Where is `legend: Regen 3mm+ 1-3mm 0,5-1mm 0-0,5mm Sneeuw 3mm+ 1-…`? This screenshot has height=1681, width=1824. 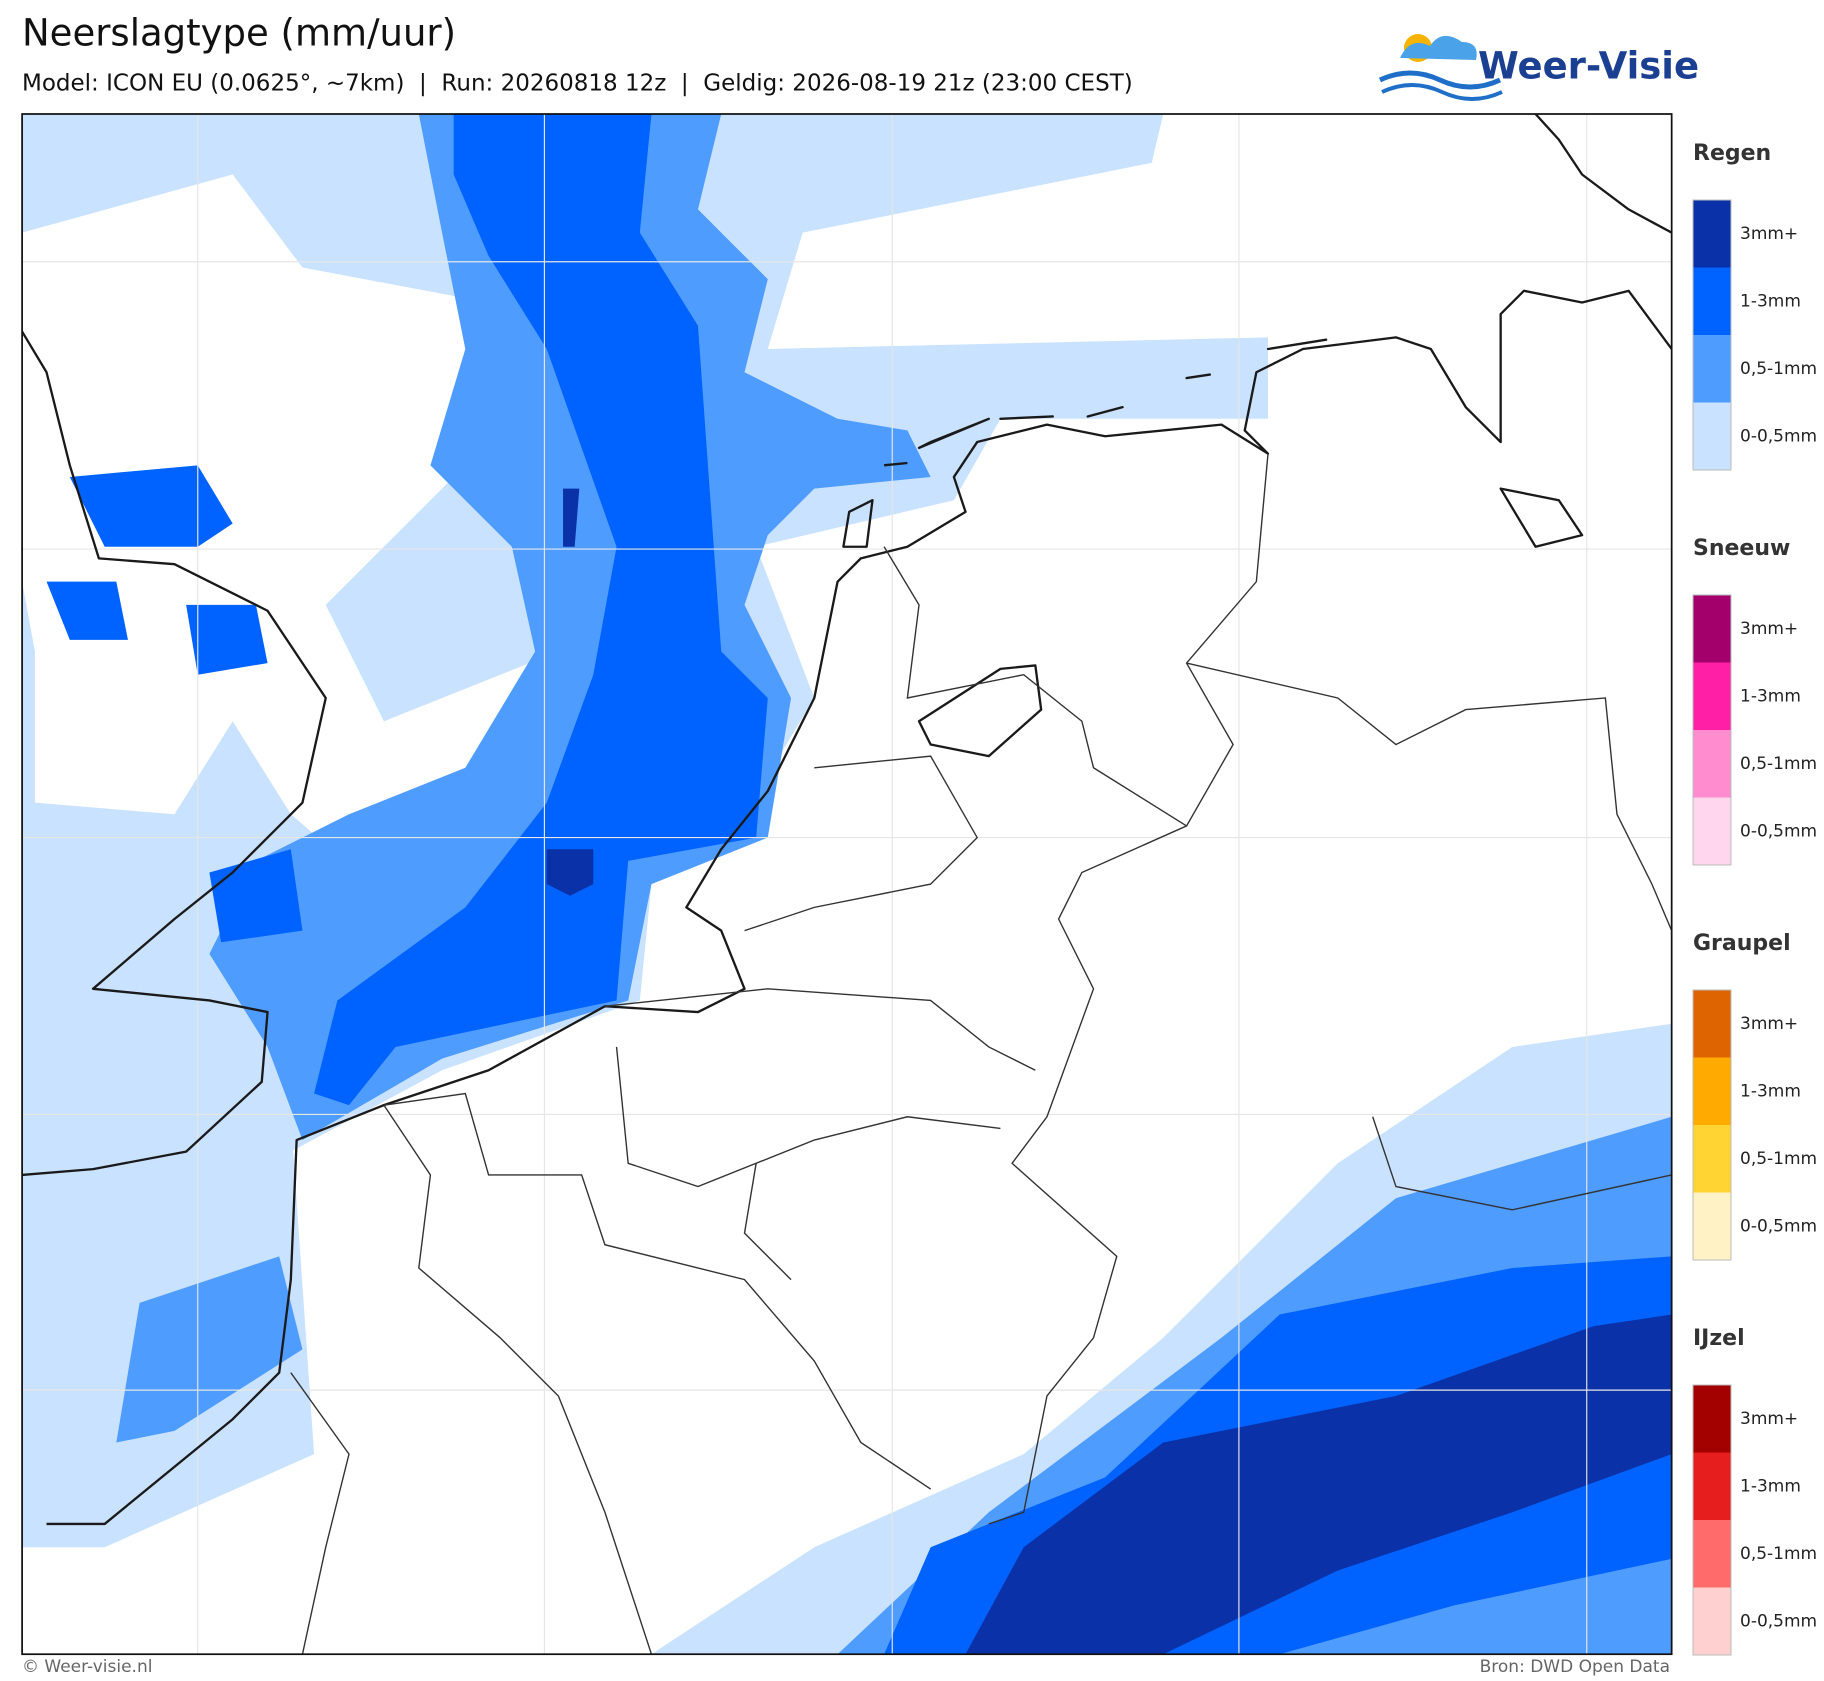 legend: Regen 3mm+ 1-3mm 0,5-1mm 0-0,5mm Sneeuw 3mm+ 1-… is located at coordinates (1754, 898).